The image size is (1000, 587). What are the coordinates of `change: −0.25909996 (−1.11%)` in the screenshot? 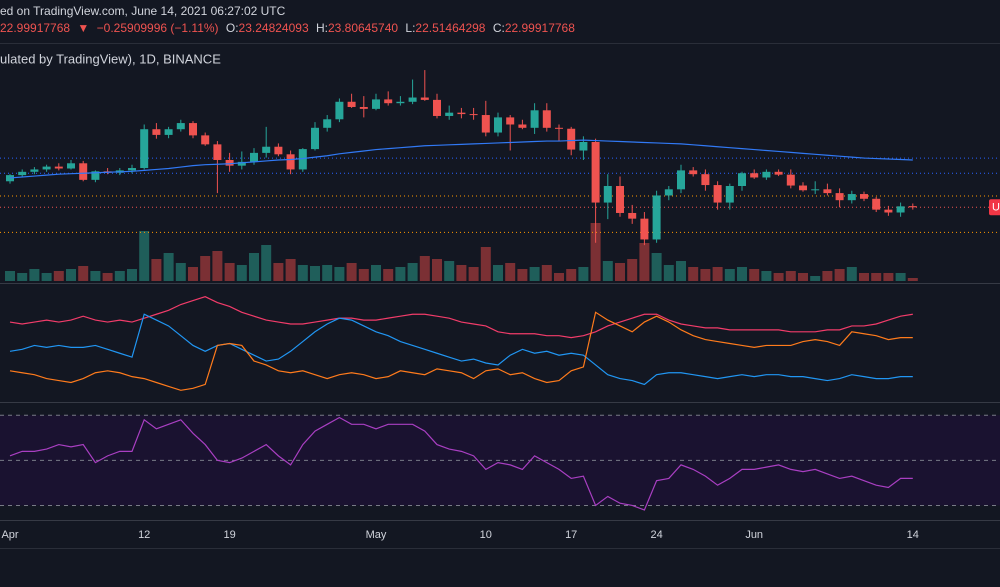 It's located at (158, 28).